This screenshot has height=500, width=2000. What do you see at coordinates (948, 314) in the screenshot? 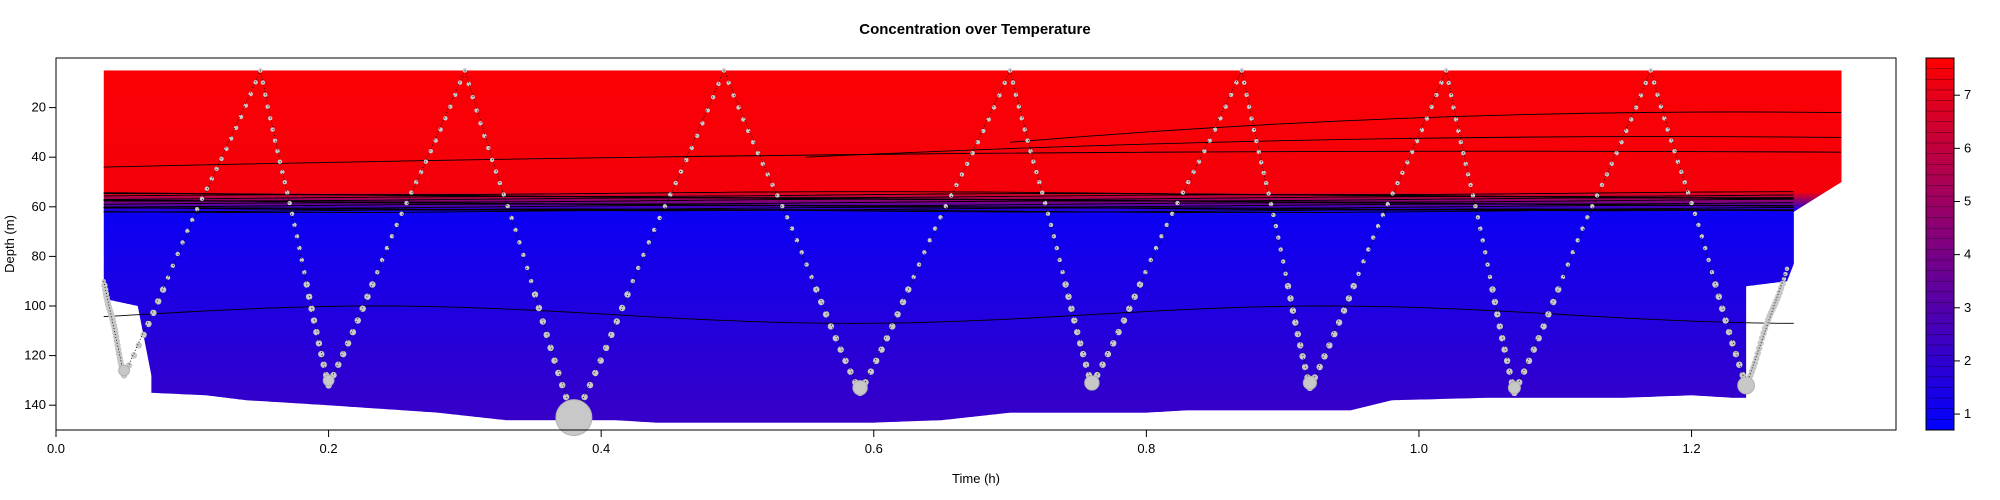
I see `contour-line` at bounding box center [948, 314].